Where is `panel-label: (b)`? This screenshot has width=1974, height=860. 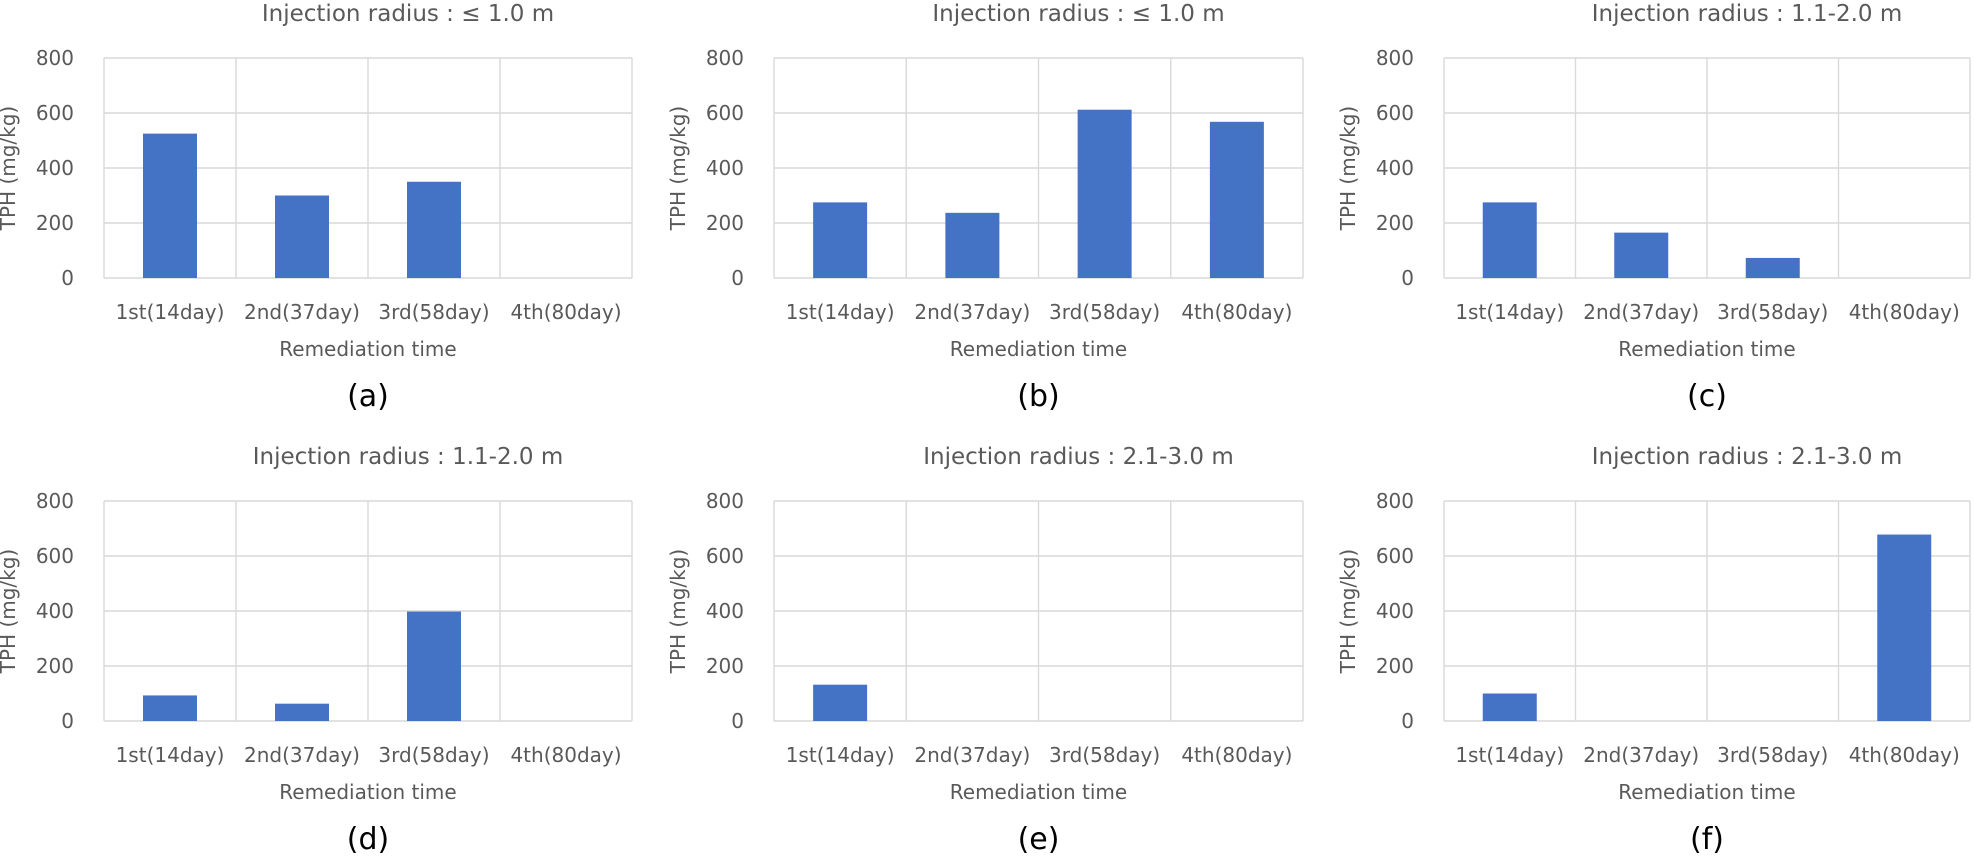 panel-label: (b) is located at coordinates (1038, 396).